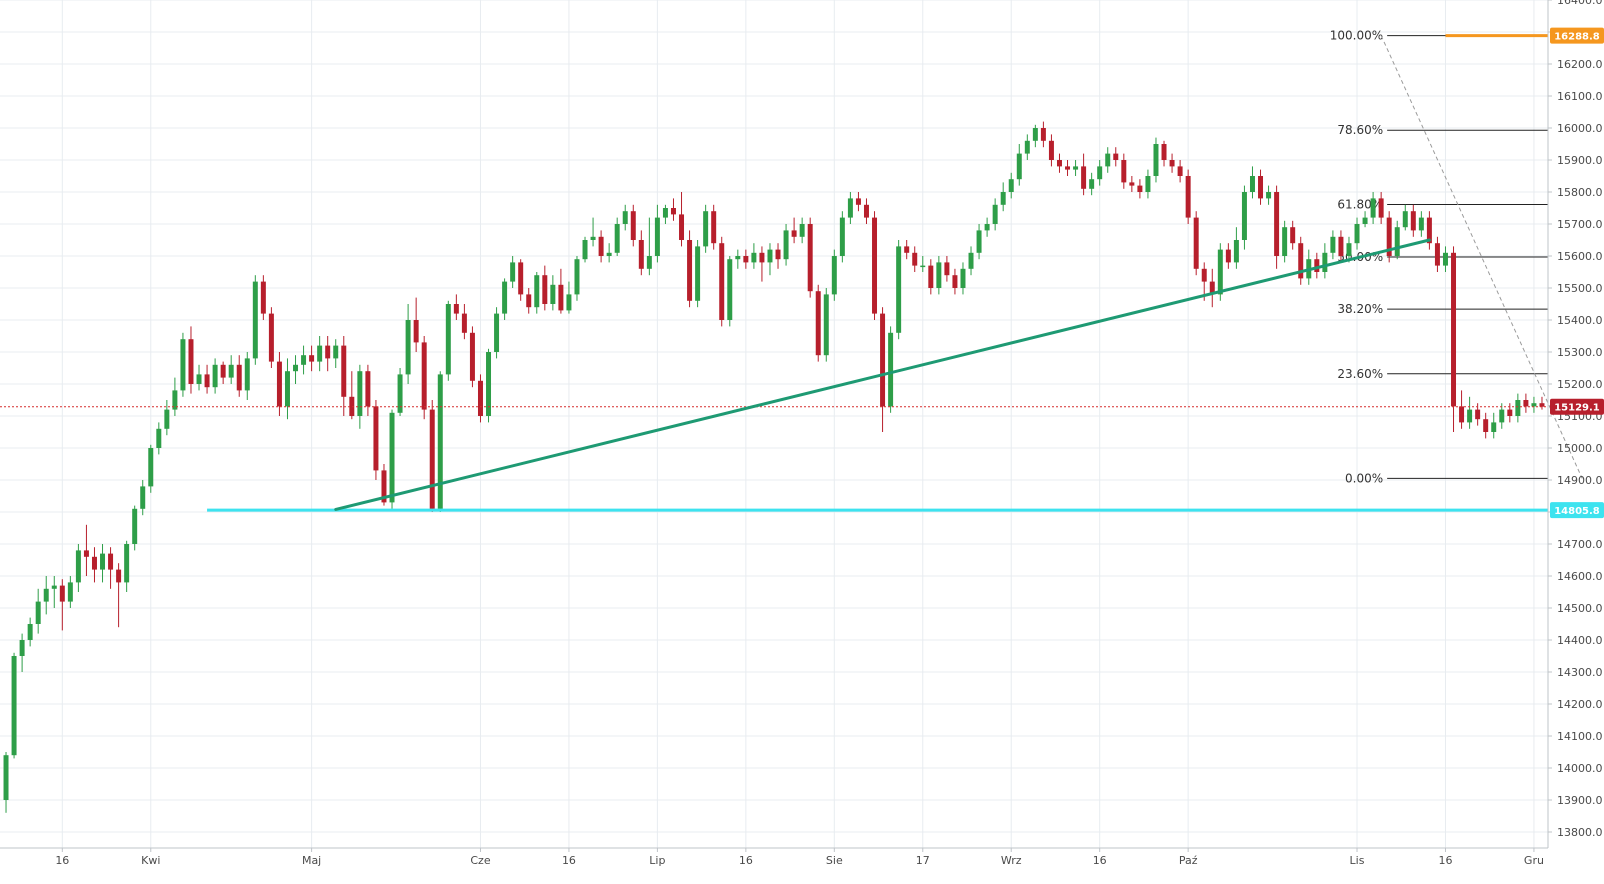 This screenshot has height=884, width=1604. I want to click on y-tick-label: 15200.0, so click(1580, 384).